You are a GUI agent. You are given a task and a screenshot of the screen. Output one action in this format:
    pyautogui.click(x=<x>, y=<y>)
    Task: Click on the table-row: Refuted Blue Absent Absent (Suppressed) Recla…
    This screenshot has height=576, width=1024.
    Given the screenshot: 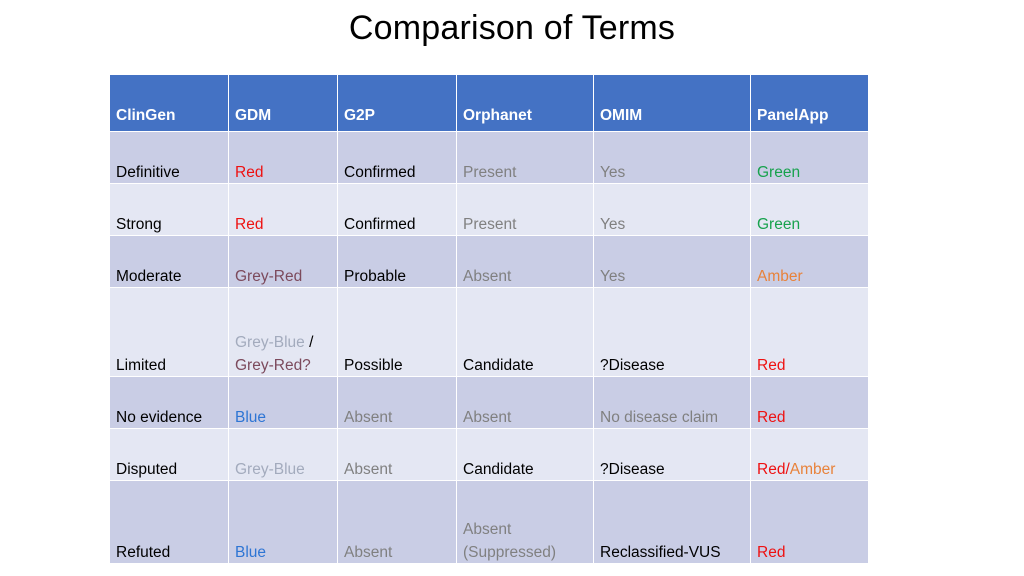 What is the action you would take?
    pyautogui.click(x=489, y=522)
    